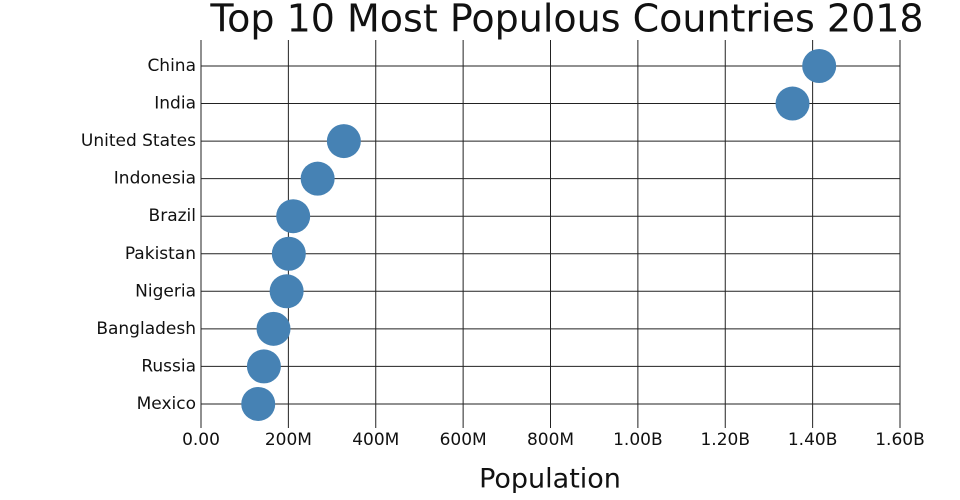 Image resolution: width=960 pixels, height=500 pixels. What do you see at coordinates (160, 254) in the screenshot?
I see `y-tick-label: Pakistan` at bounding box center [160, 254].